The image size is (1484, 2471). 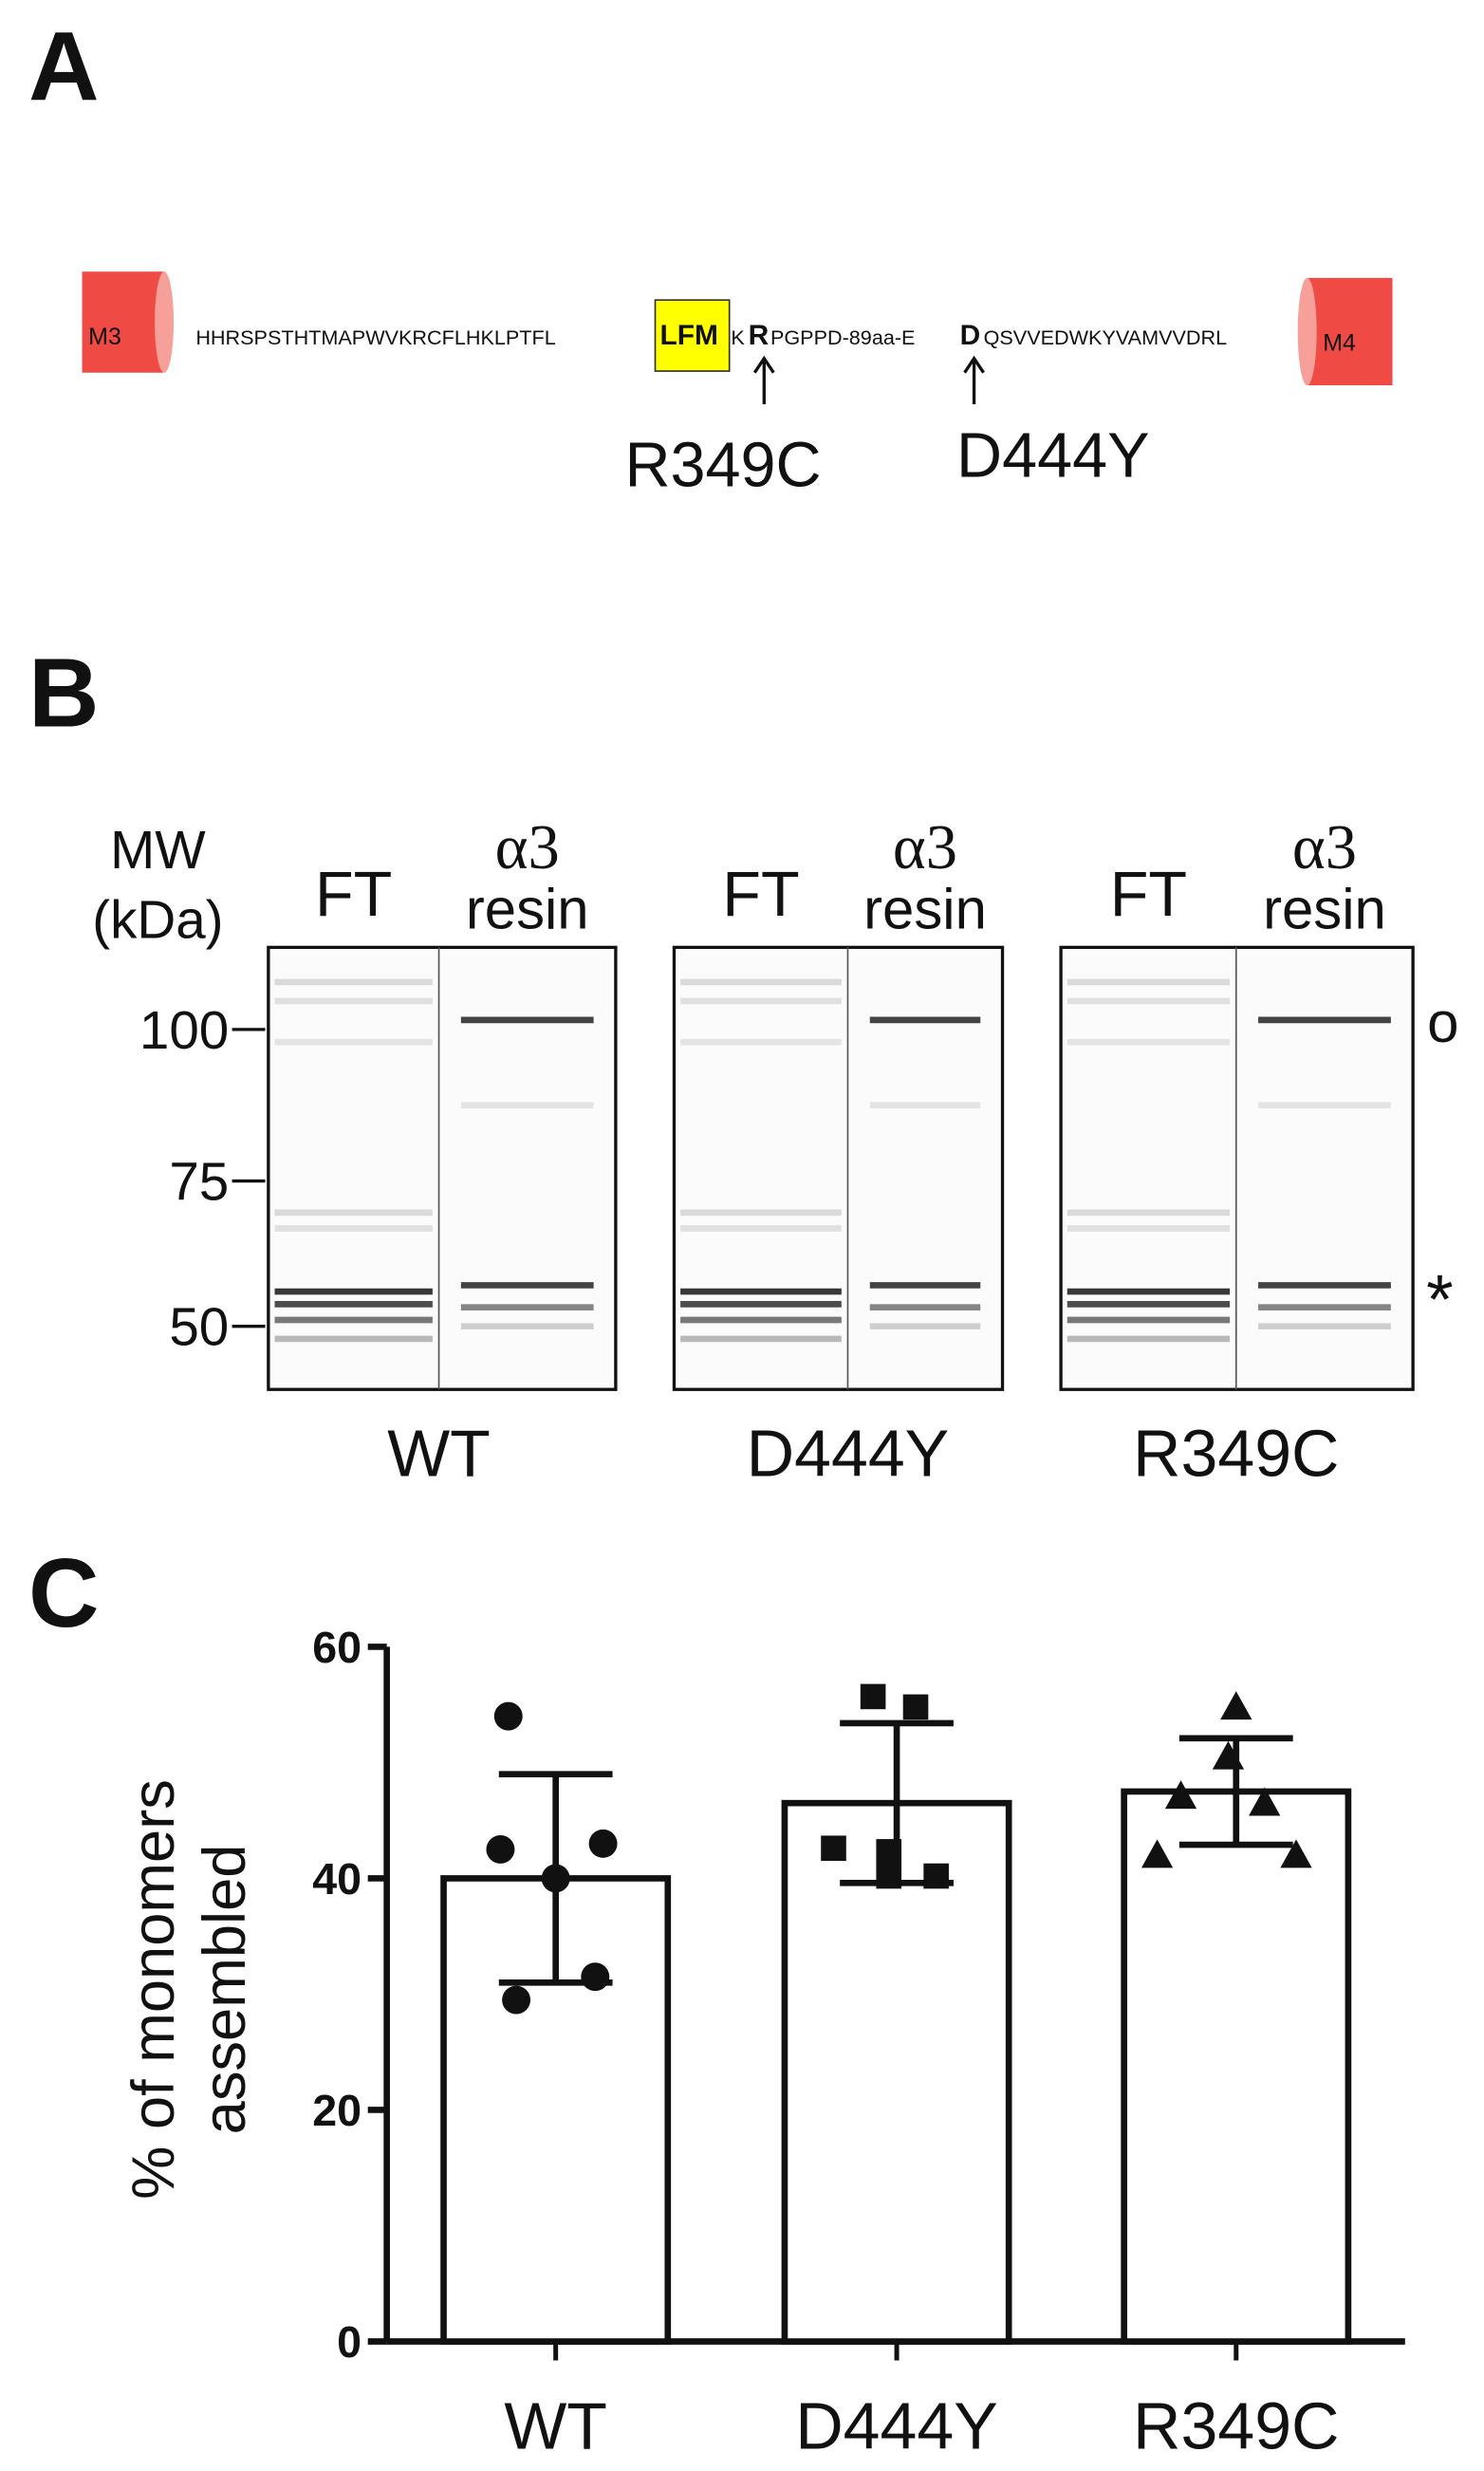 What do you see at coordinates (157, 919) in the screenshot?
I see `mw-title: (kDa)` at bounding box center [157, 919].